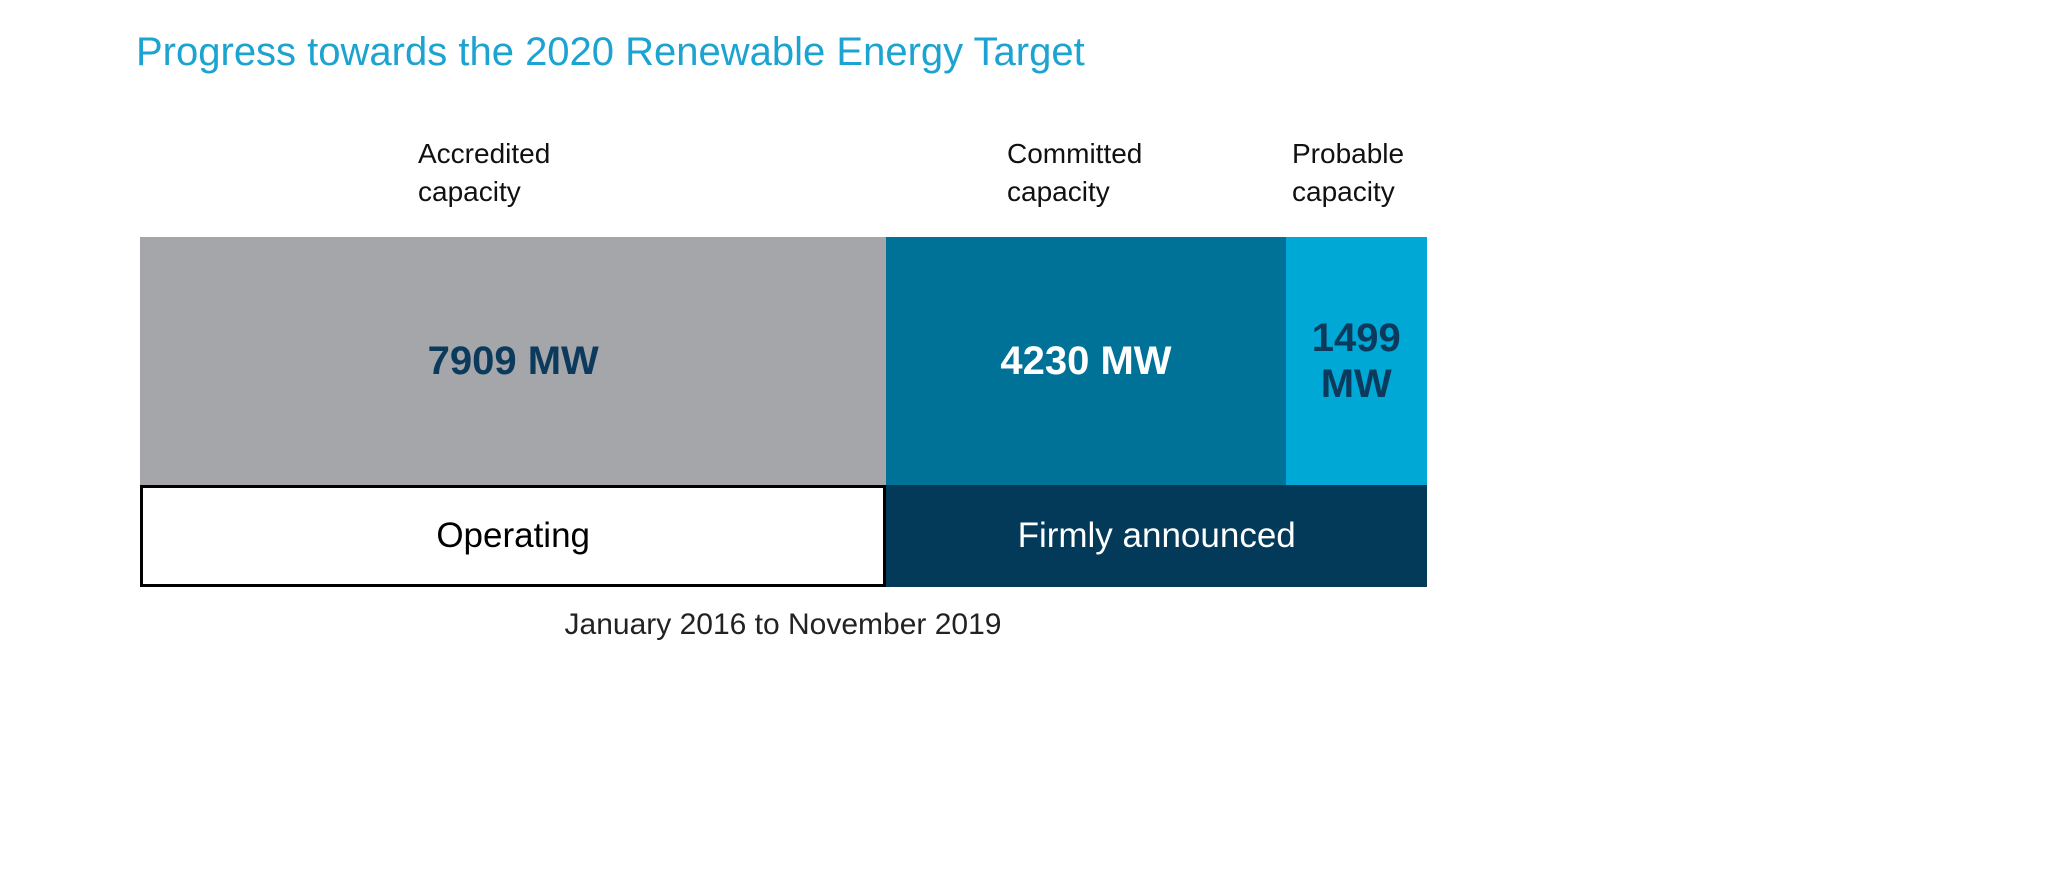 Image resolution: width=2048 pixels, height=871 pixels. I want to click on bar-segment-probable-capacity: 1499 MW, so click(1356, 361).